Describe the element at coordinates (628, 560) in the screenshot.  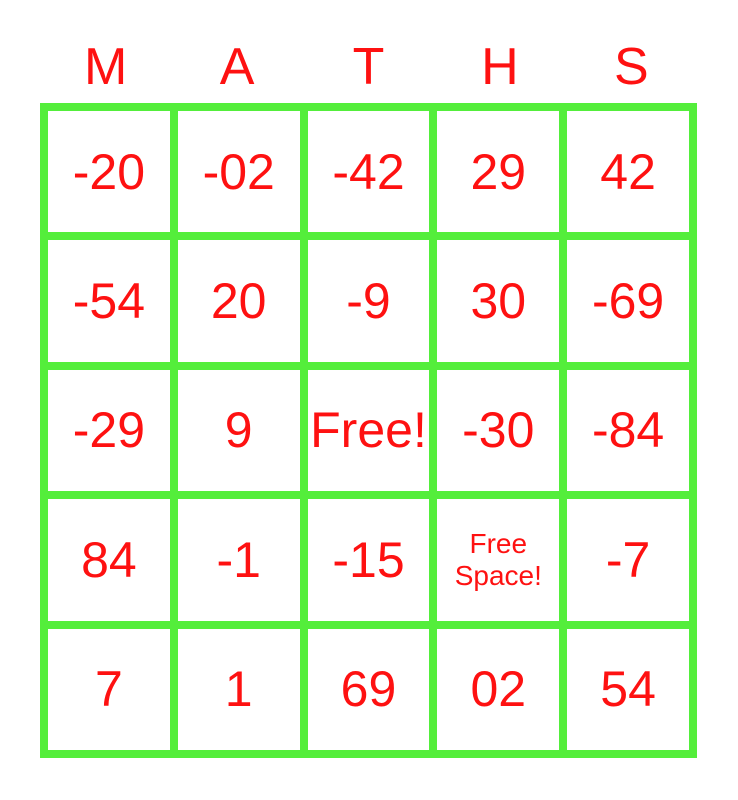
I see `bingo-cell: -7` at that location.